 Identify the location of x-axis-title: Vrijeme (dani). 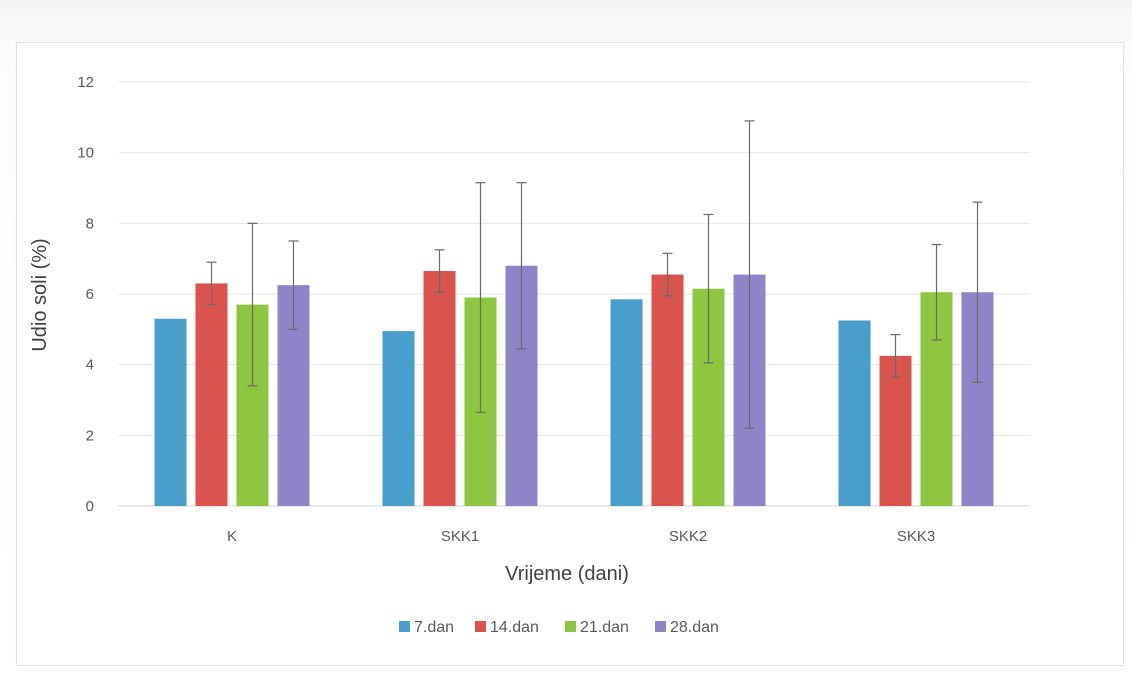
(567, 574).